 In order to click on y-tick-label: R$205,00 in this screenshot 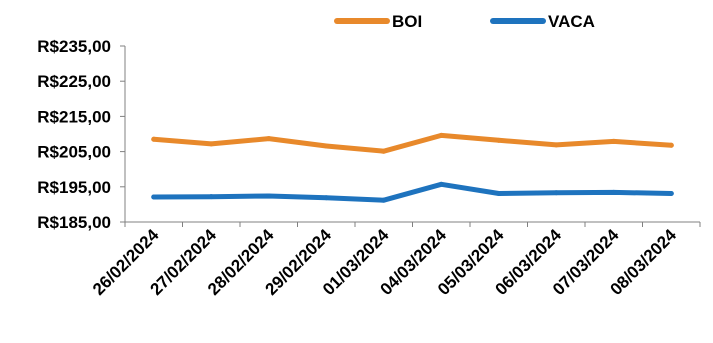, I will do `click(74, 152)`.